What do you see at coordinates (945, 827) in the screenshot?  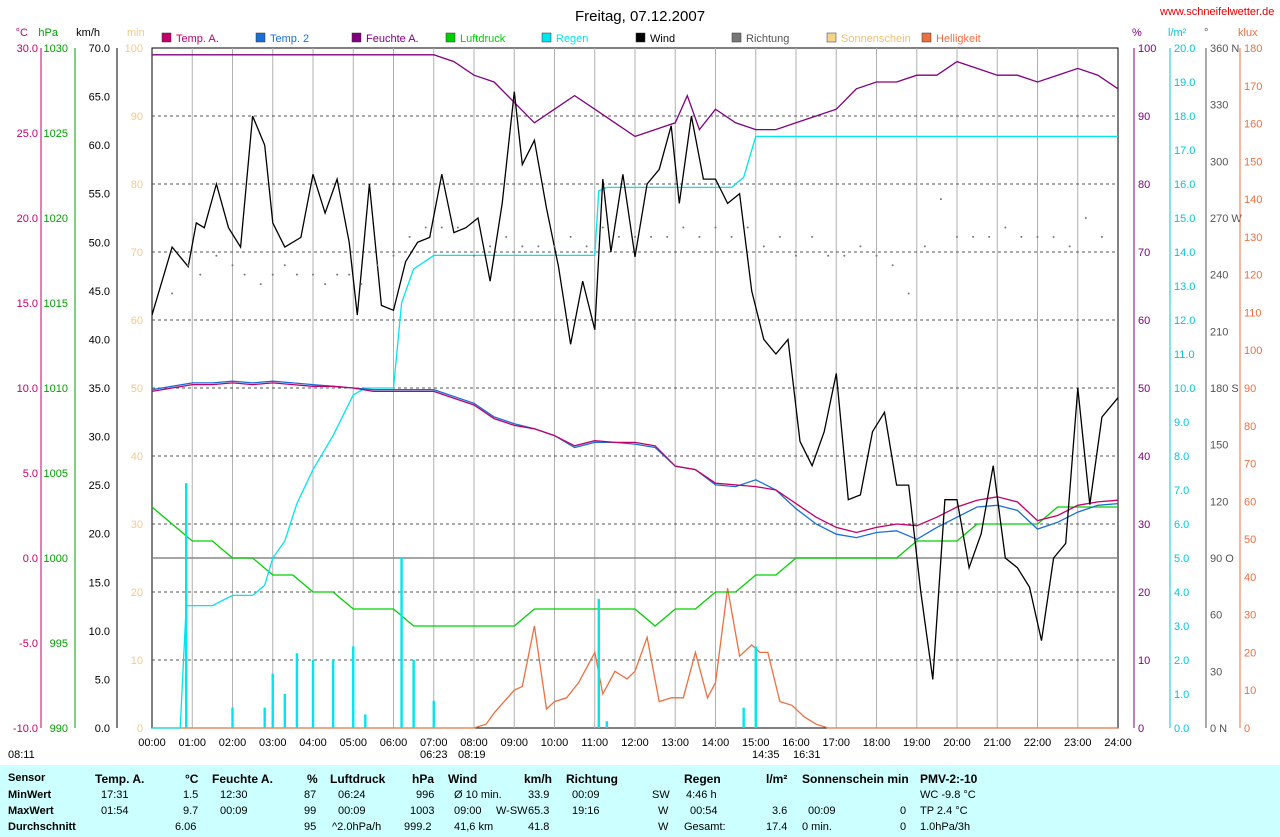 I see `pmv-trend: 1.0hPa/3h` at bounding box center [945, 827].